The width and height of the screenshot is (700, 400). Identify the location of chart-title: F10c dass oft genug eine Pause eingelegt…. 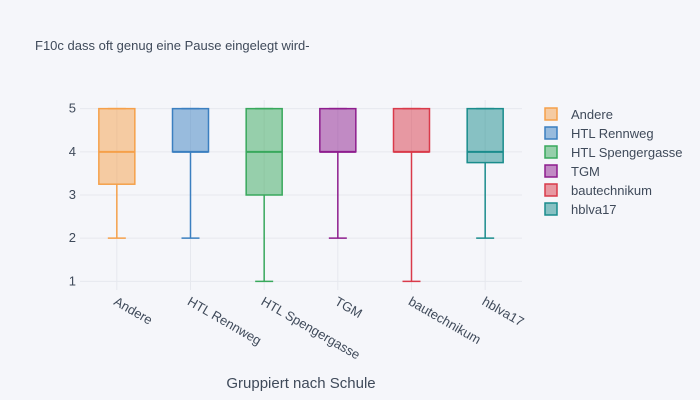
(172, 45).